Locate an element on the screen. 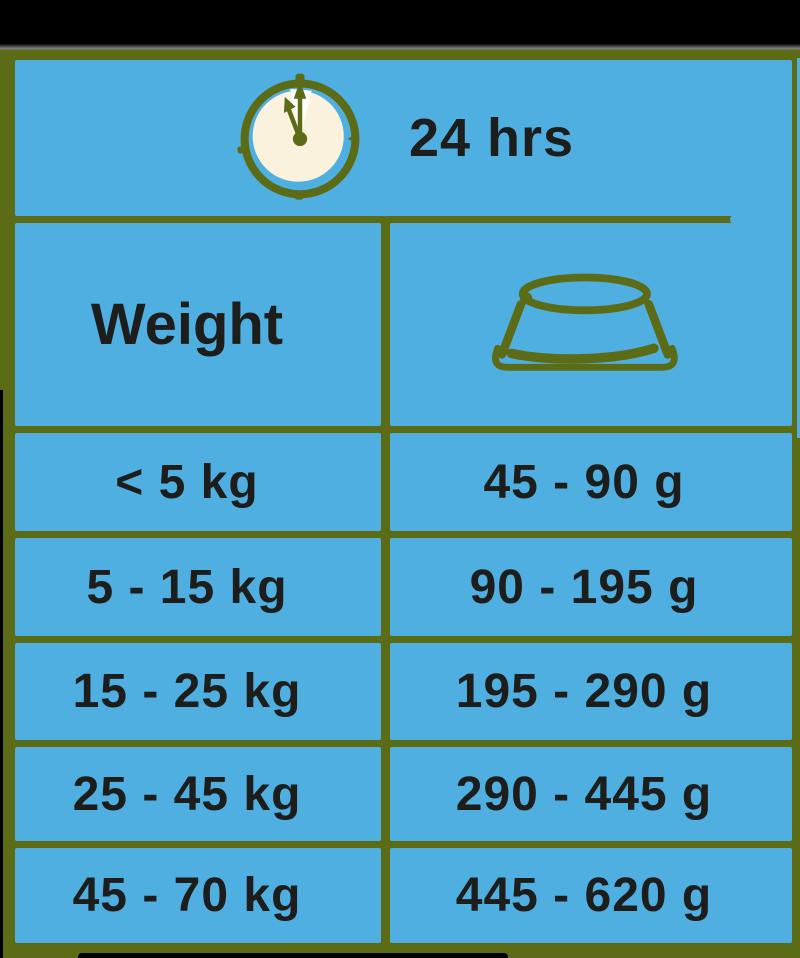 This screenshot has height=958, width=800. table-row-weight: 5 - 15 kg is located at coordinates (198, 587).